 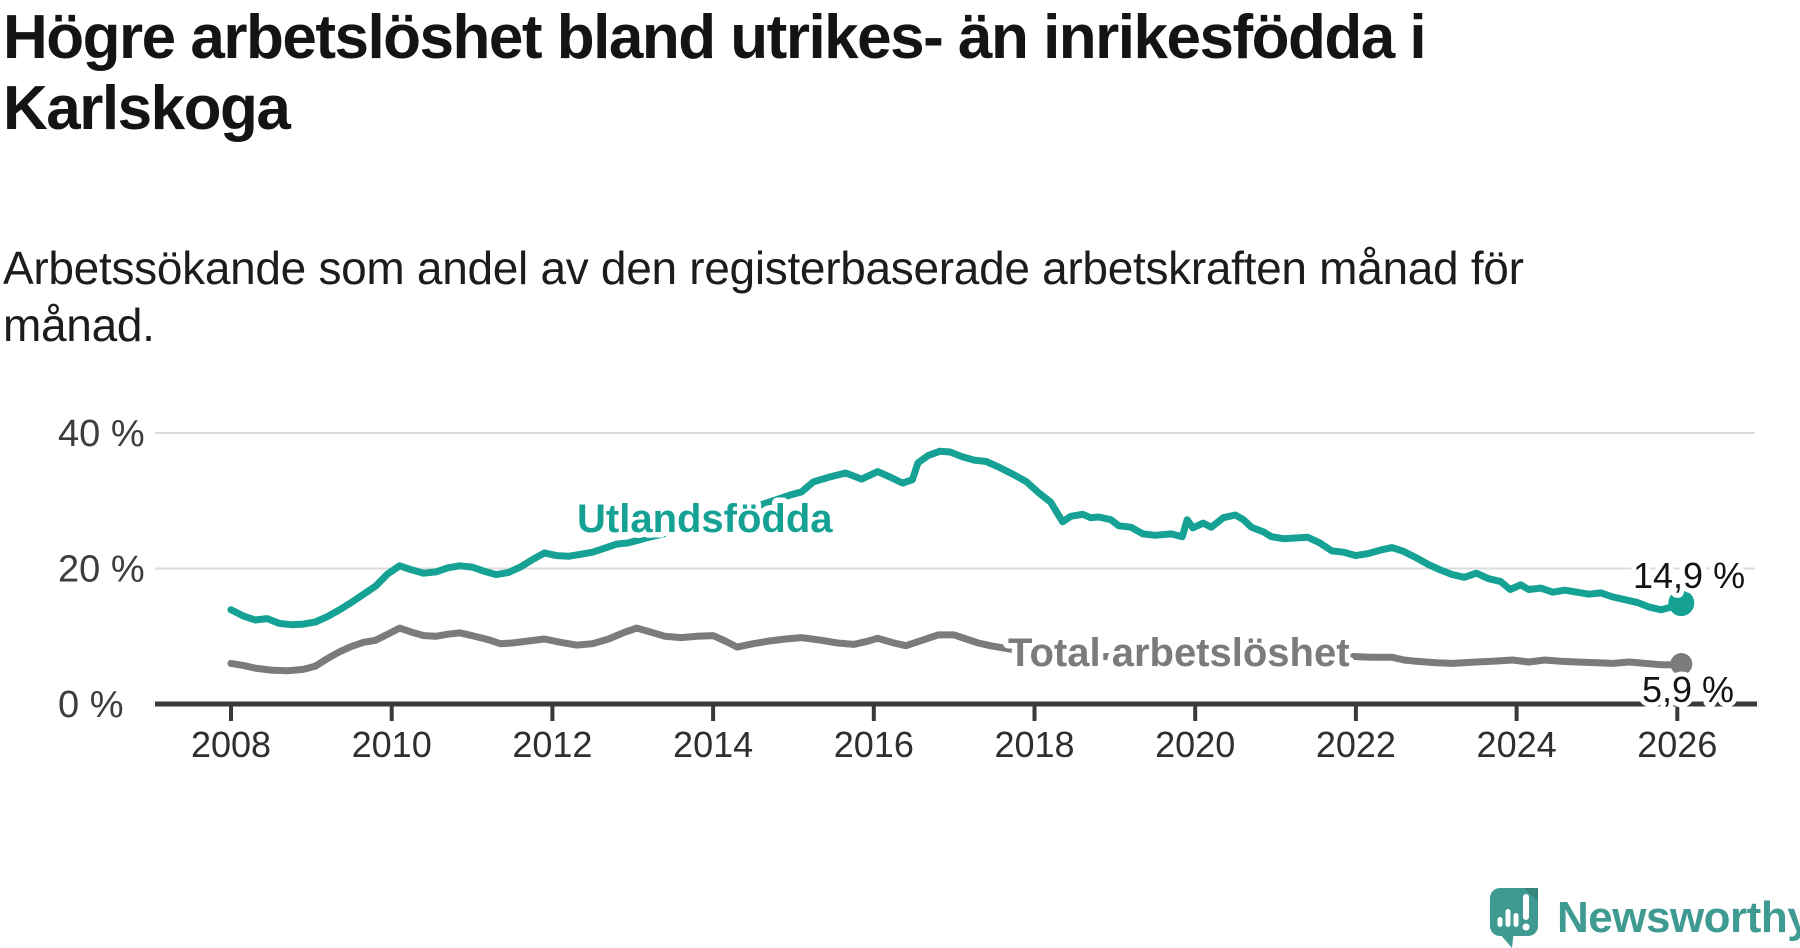 I want to click on x-tick-label: 2012, so click(x=552, y=744).